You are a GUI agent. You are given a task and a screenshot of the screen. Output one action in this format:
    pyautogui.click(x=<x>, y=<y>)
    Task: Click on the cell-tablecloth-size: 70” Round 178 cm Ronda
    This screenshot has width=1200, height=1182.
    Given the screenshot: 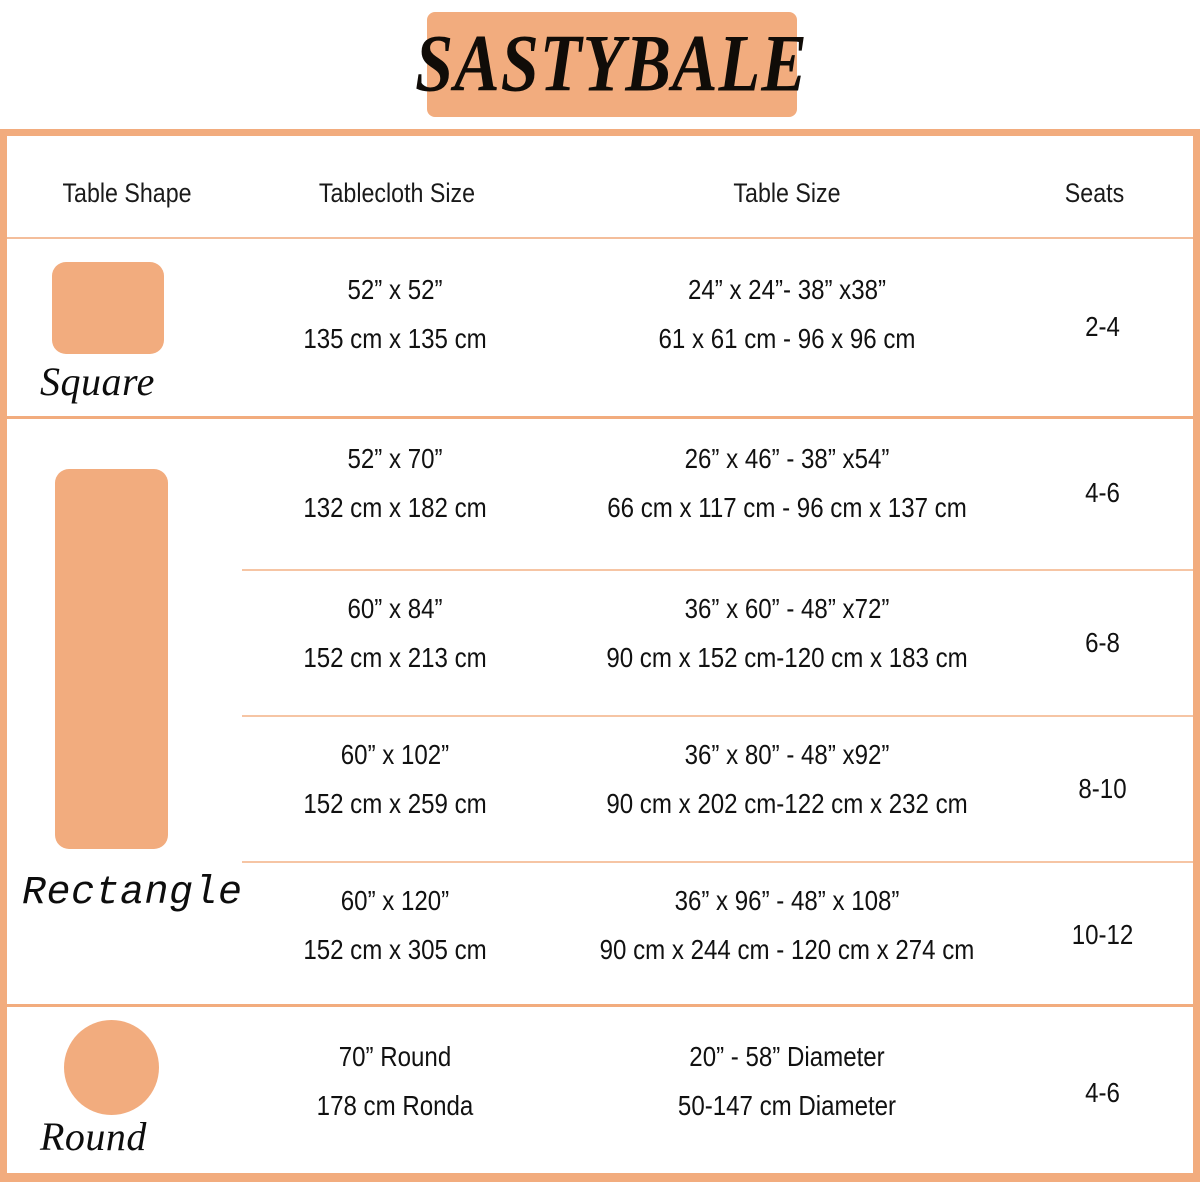 What is the action you would take?
    pyautogui.click(x=395, y=1081)
    